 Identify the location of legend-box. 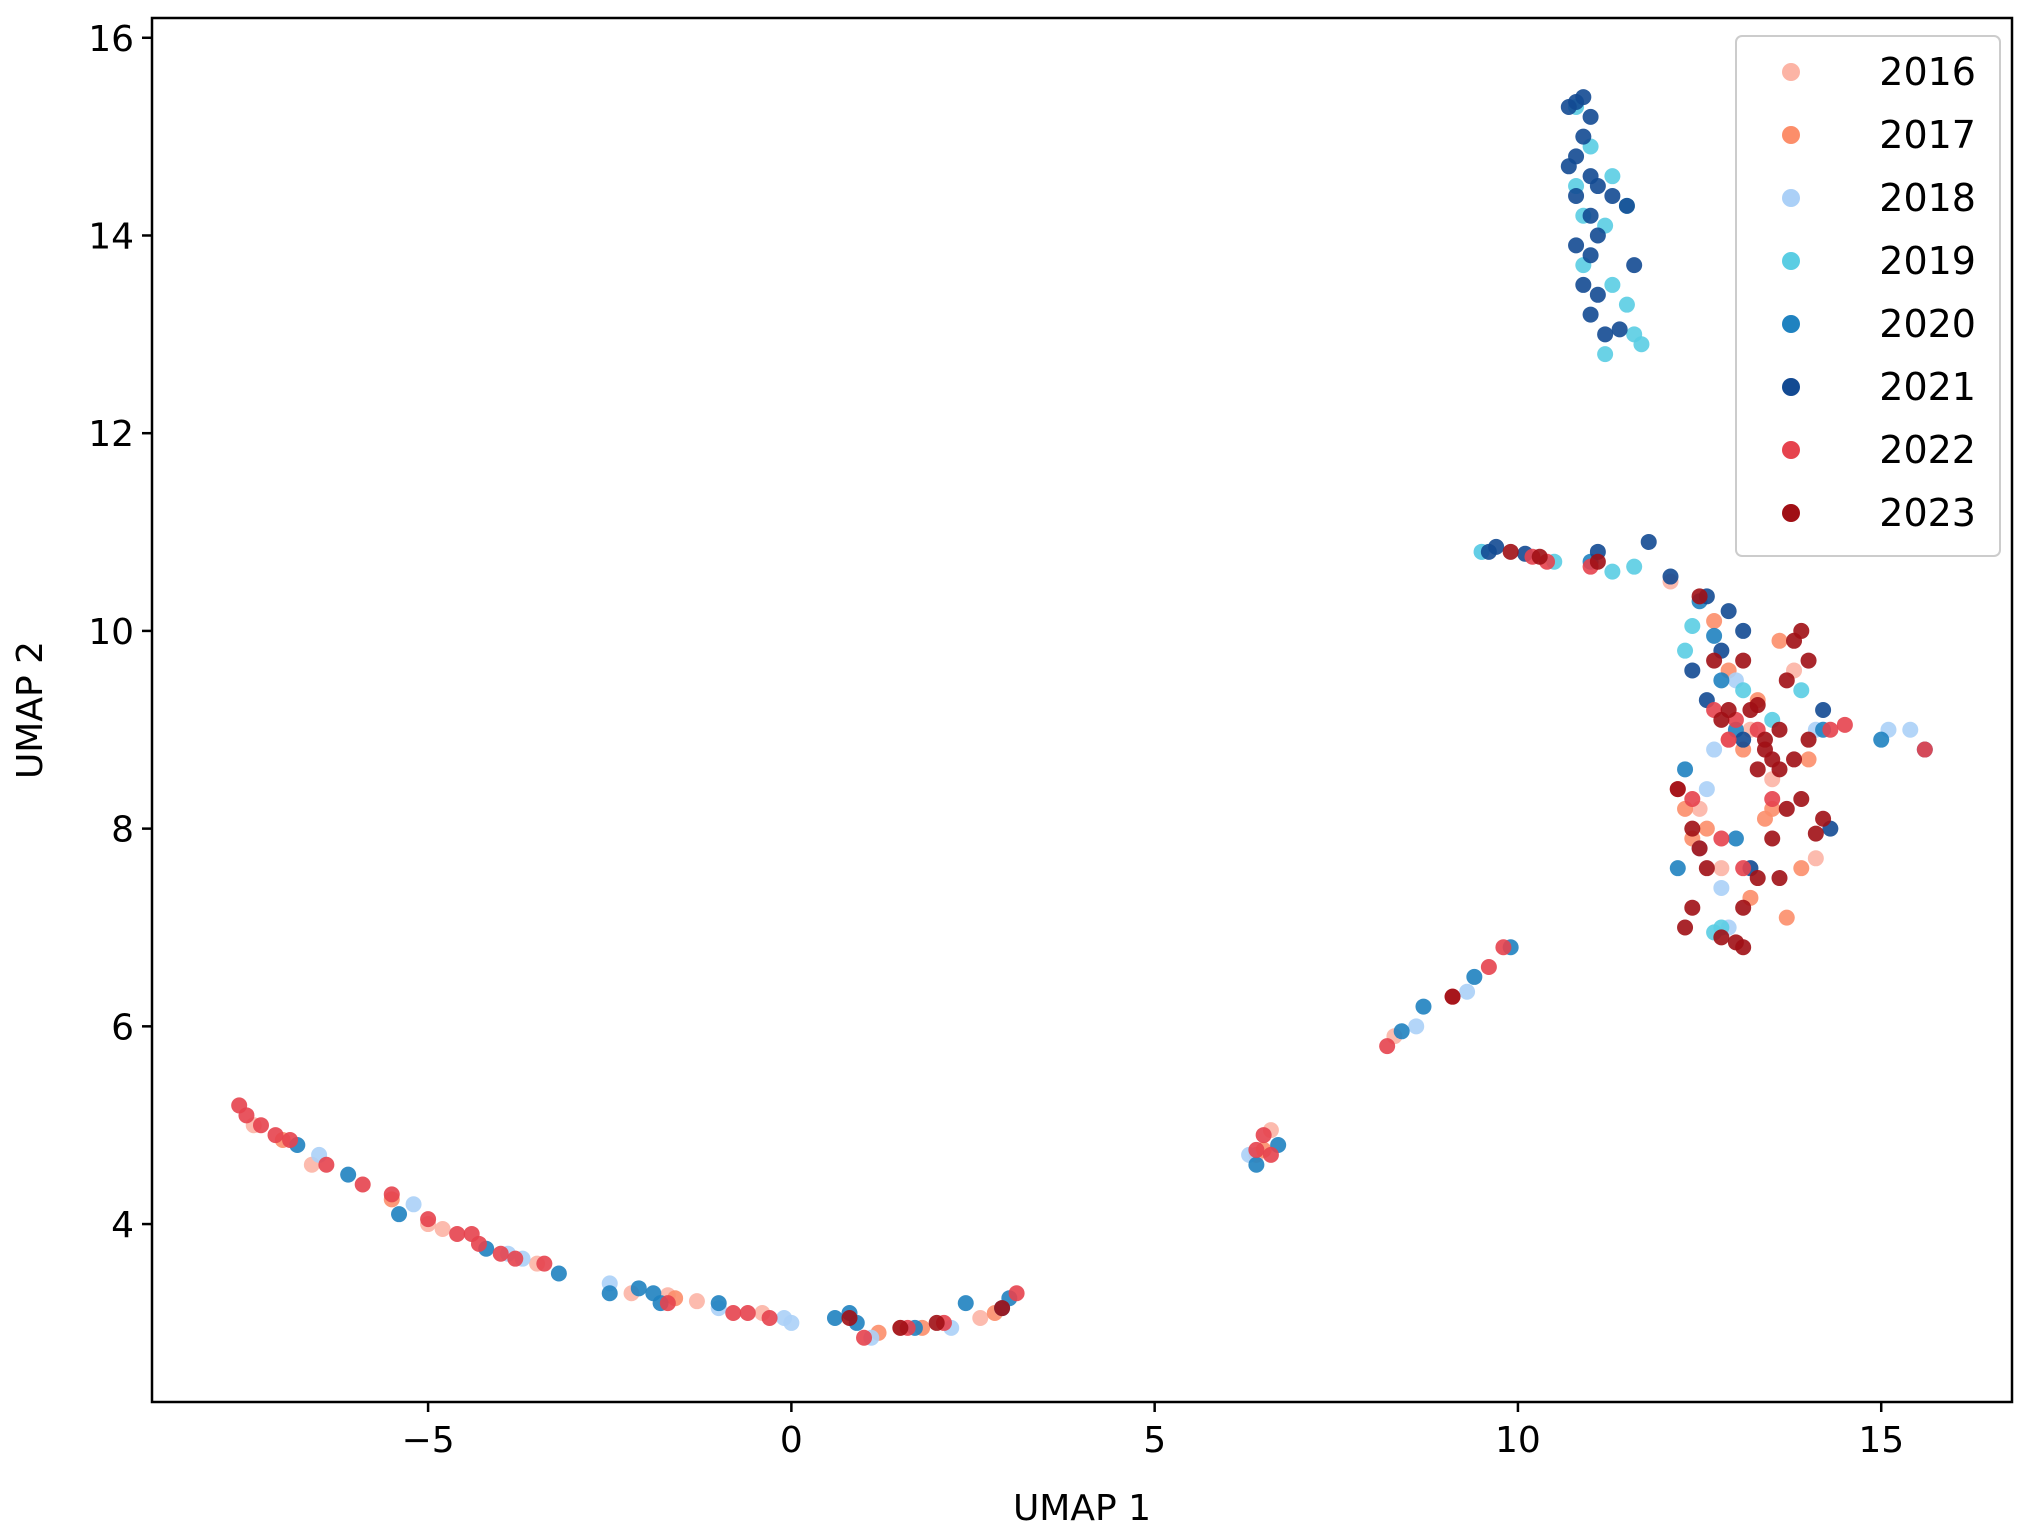
(1868, 296).